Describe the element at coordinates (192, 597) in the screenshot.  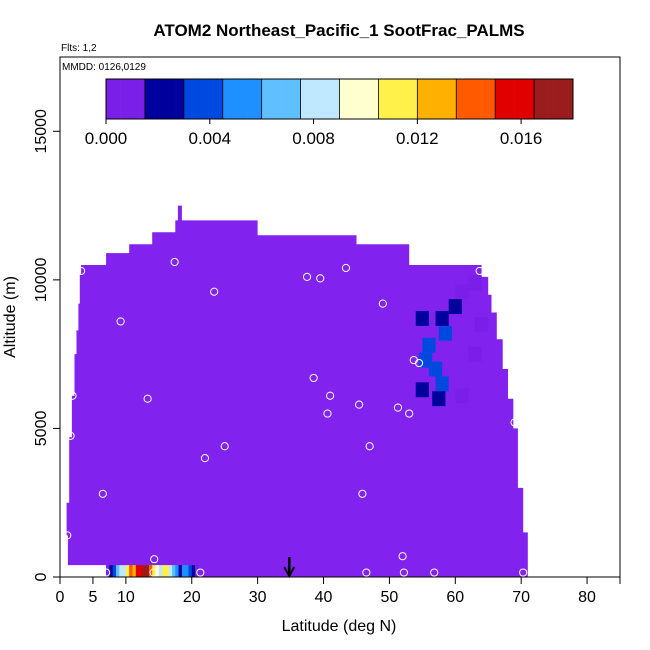
I see `x-tick-label: 20` at that location.